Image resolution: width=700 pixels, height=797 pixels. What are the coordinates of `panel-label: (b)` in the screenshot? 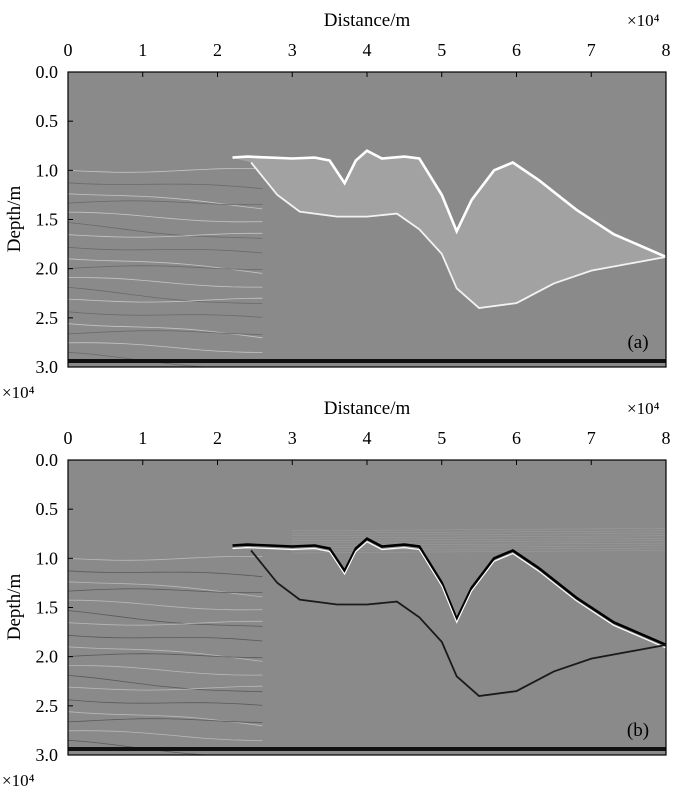 It's located at (638, 730).